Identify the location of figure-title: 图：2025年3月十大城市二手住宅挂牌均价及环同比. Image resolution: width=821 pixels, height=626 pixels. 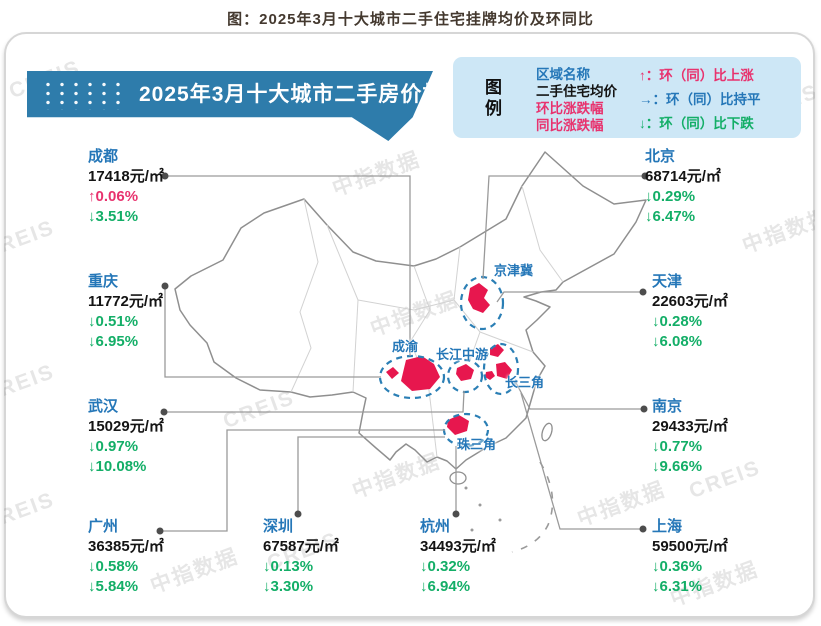
(410, 19).